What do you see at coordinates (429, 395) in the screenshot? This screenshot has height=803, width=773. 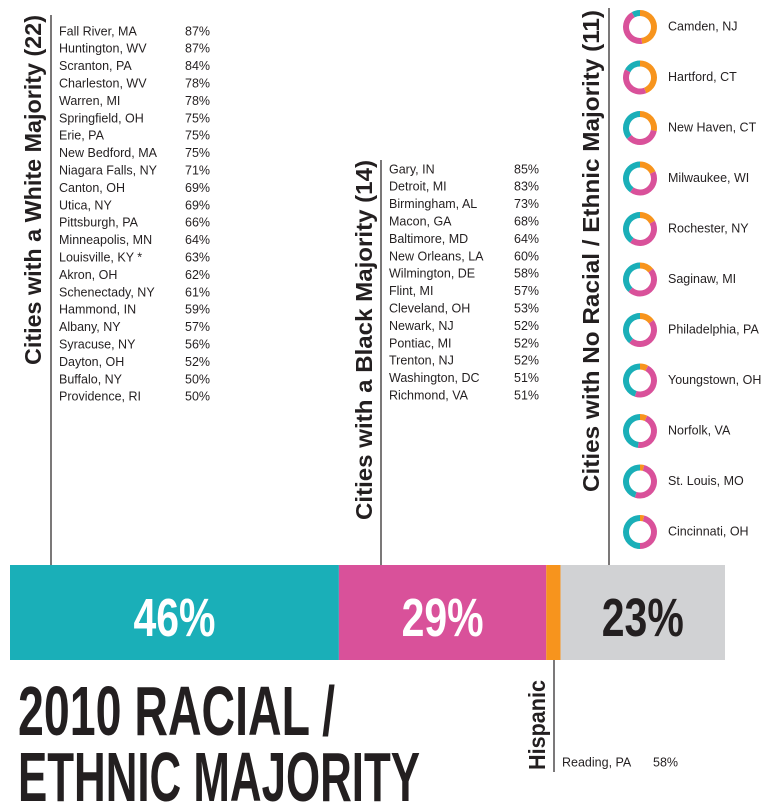 I see `city-name: Richmond, VA` at bounding box center [429, 395].